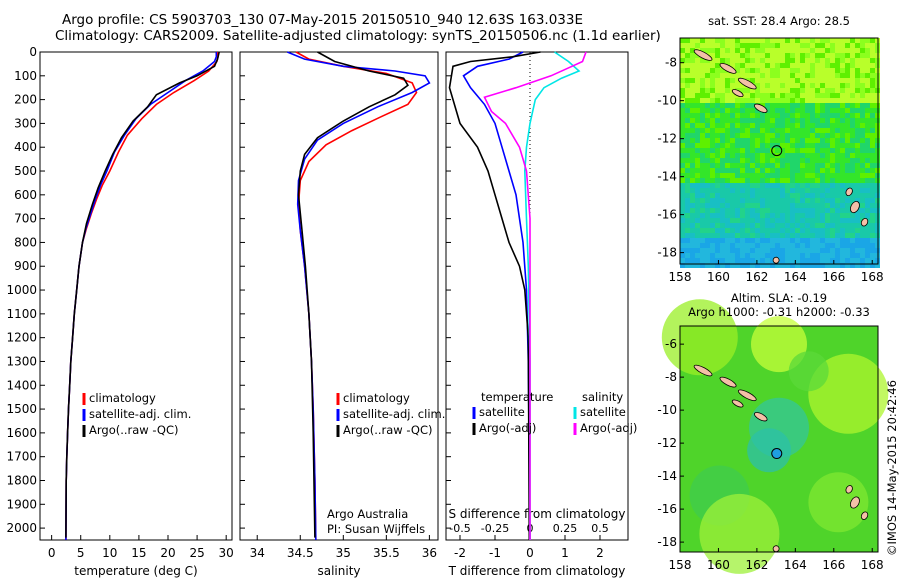 Image resolution: width=900 pixels, height=580 pixels. I want to click on map-y-tick-label: -16, so click(667, 215).